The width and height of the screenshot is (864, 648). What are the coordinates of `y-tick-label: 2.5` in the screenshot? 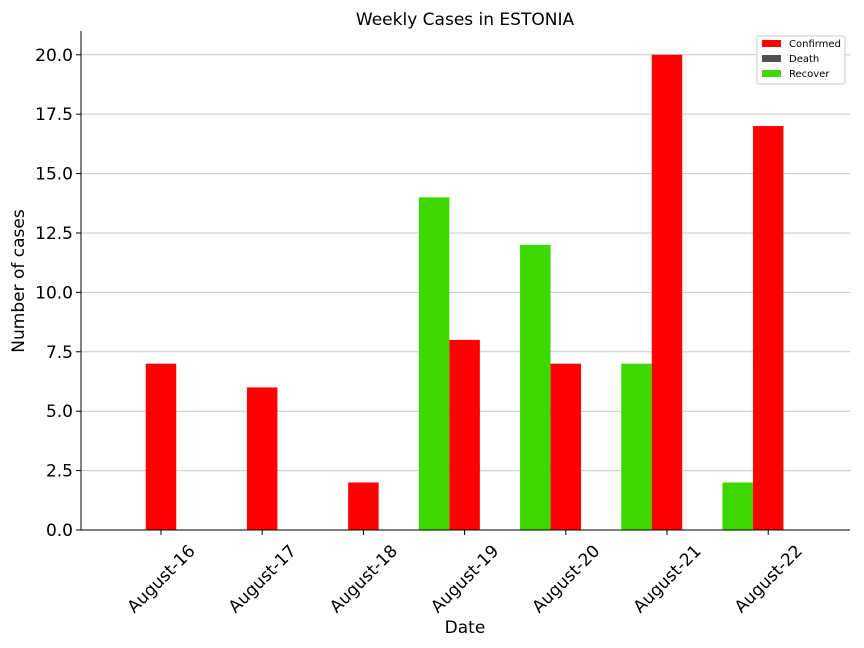 It's located at (59, 472).